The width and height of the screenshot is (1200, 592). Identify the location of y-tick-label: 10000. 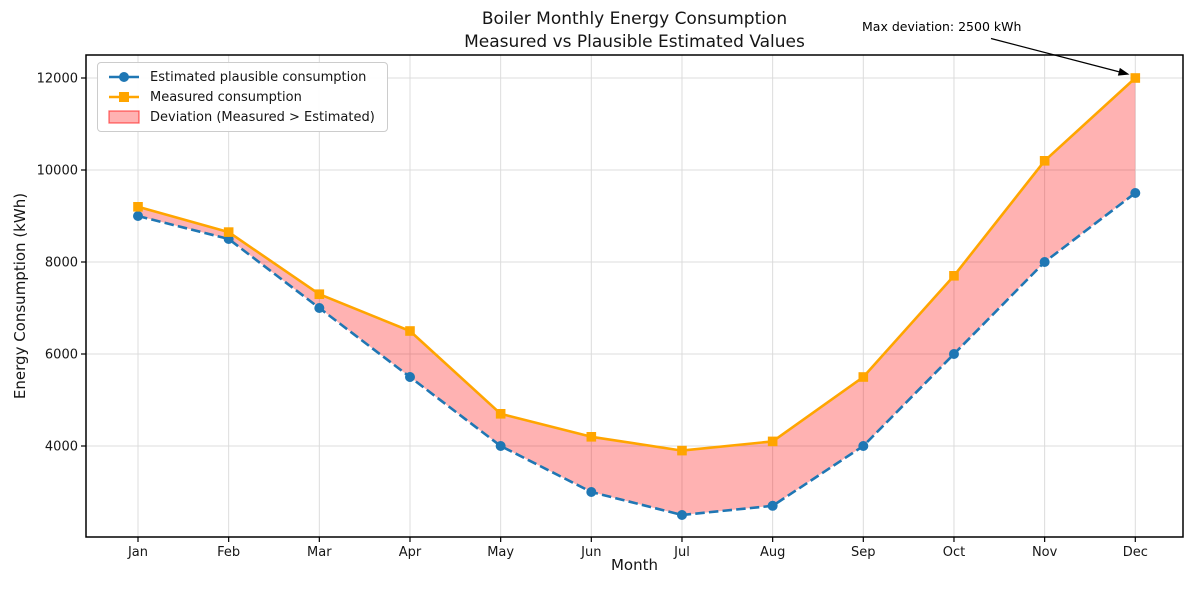
(57, 171).